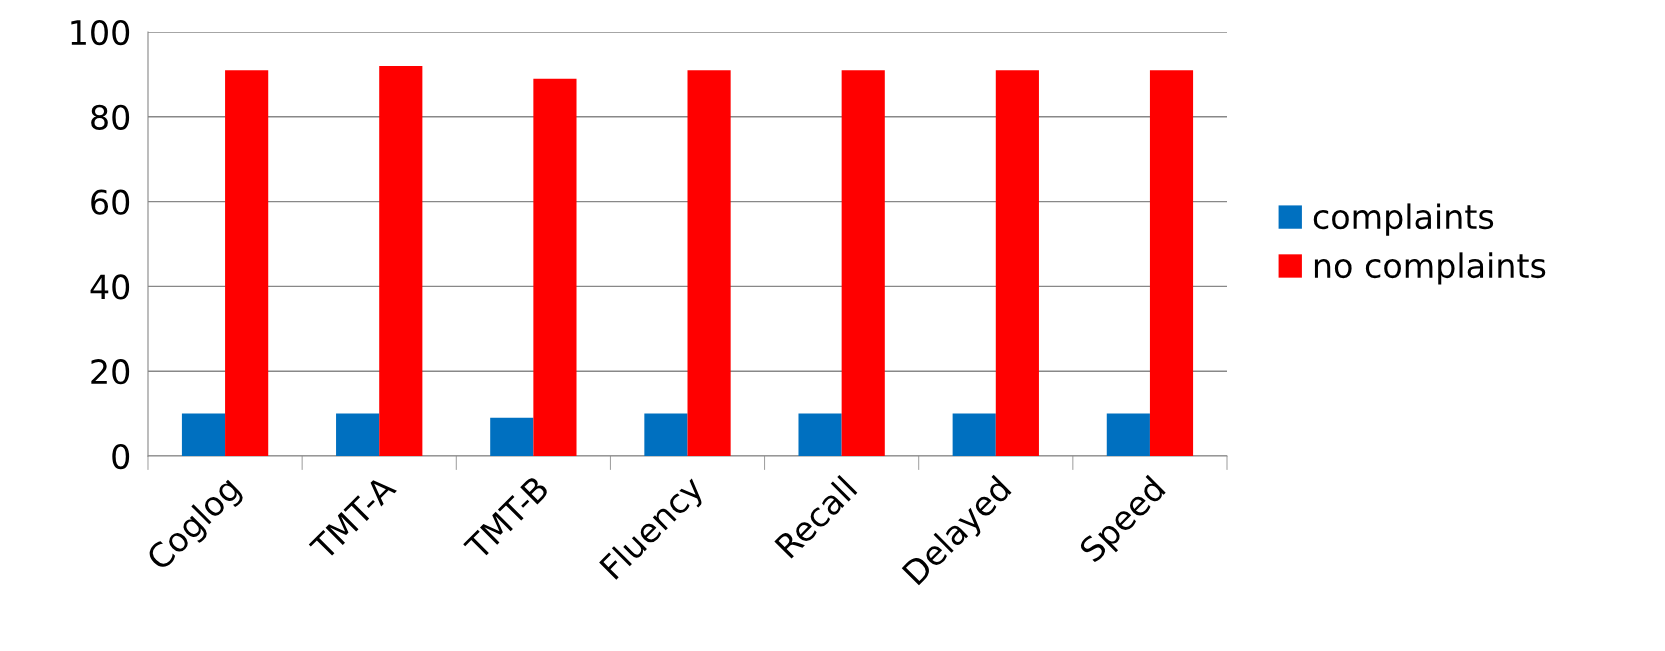  I want to click on legend-label: complaints, so click(1403, 219).